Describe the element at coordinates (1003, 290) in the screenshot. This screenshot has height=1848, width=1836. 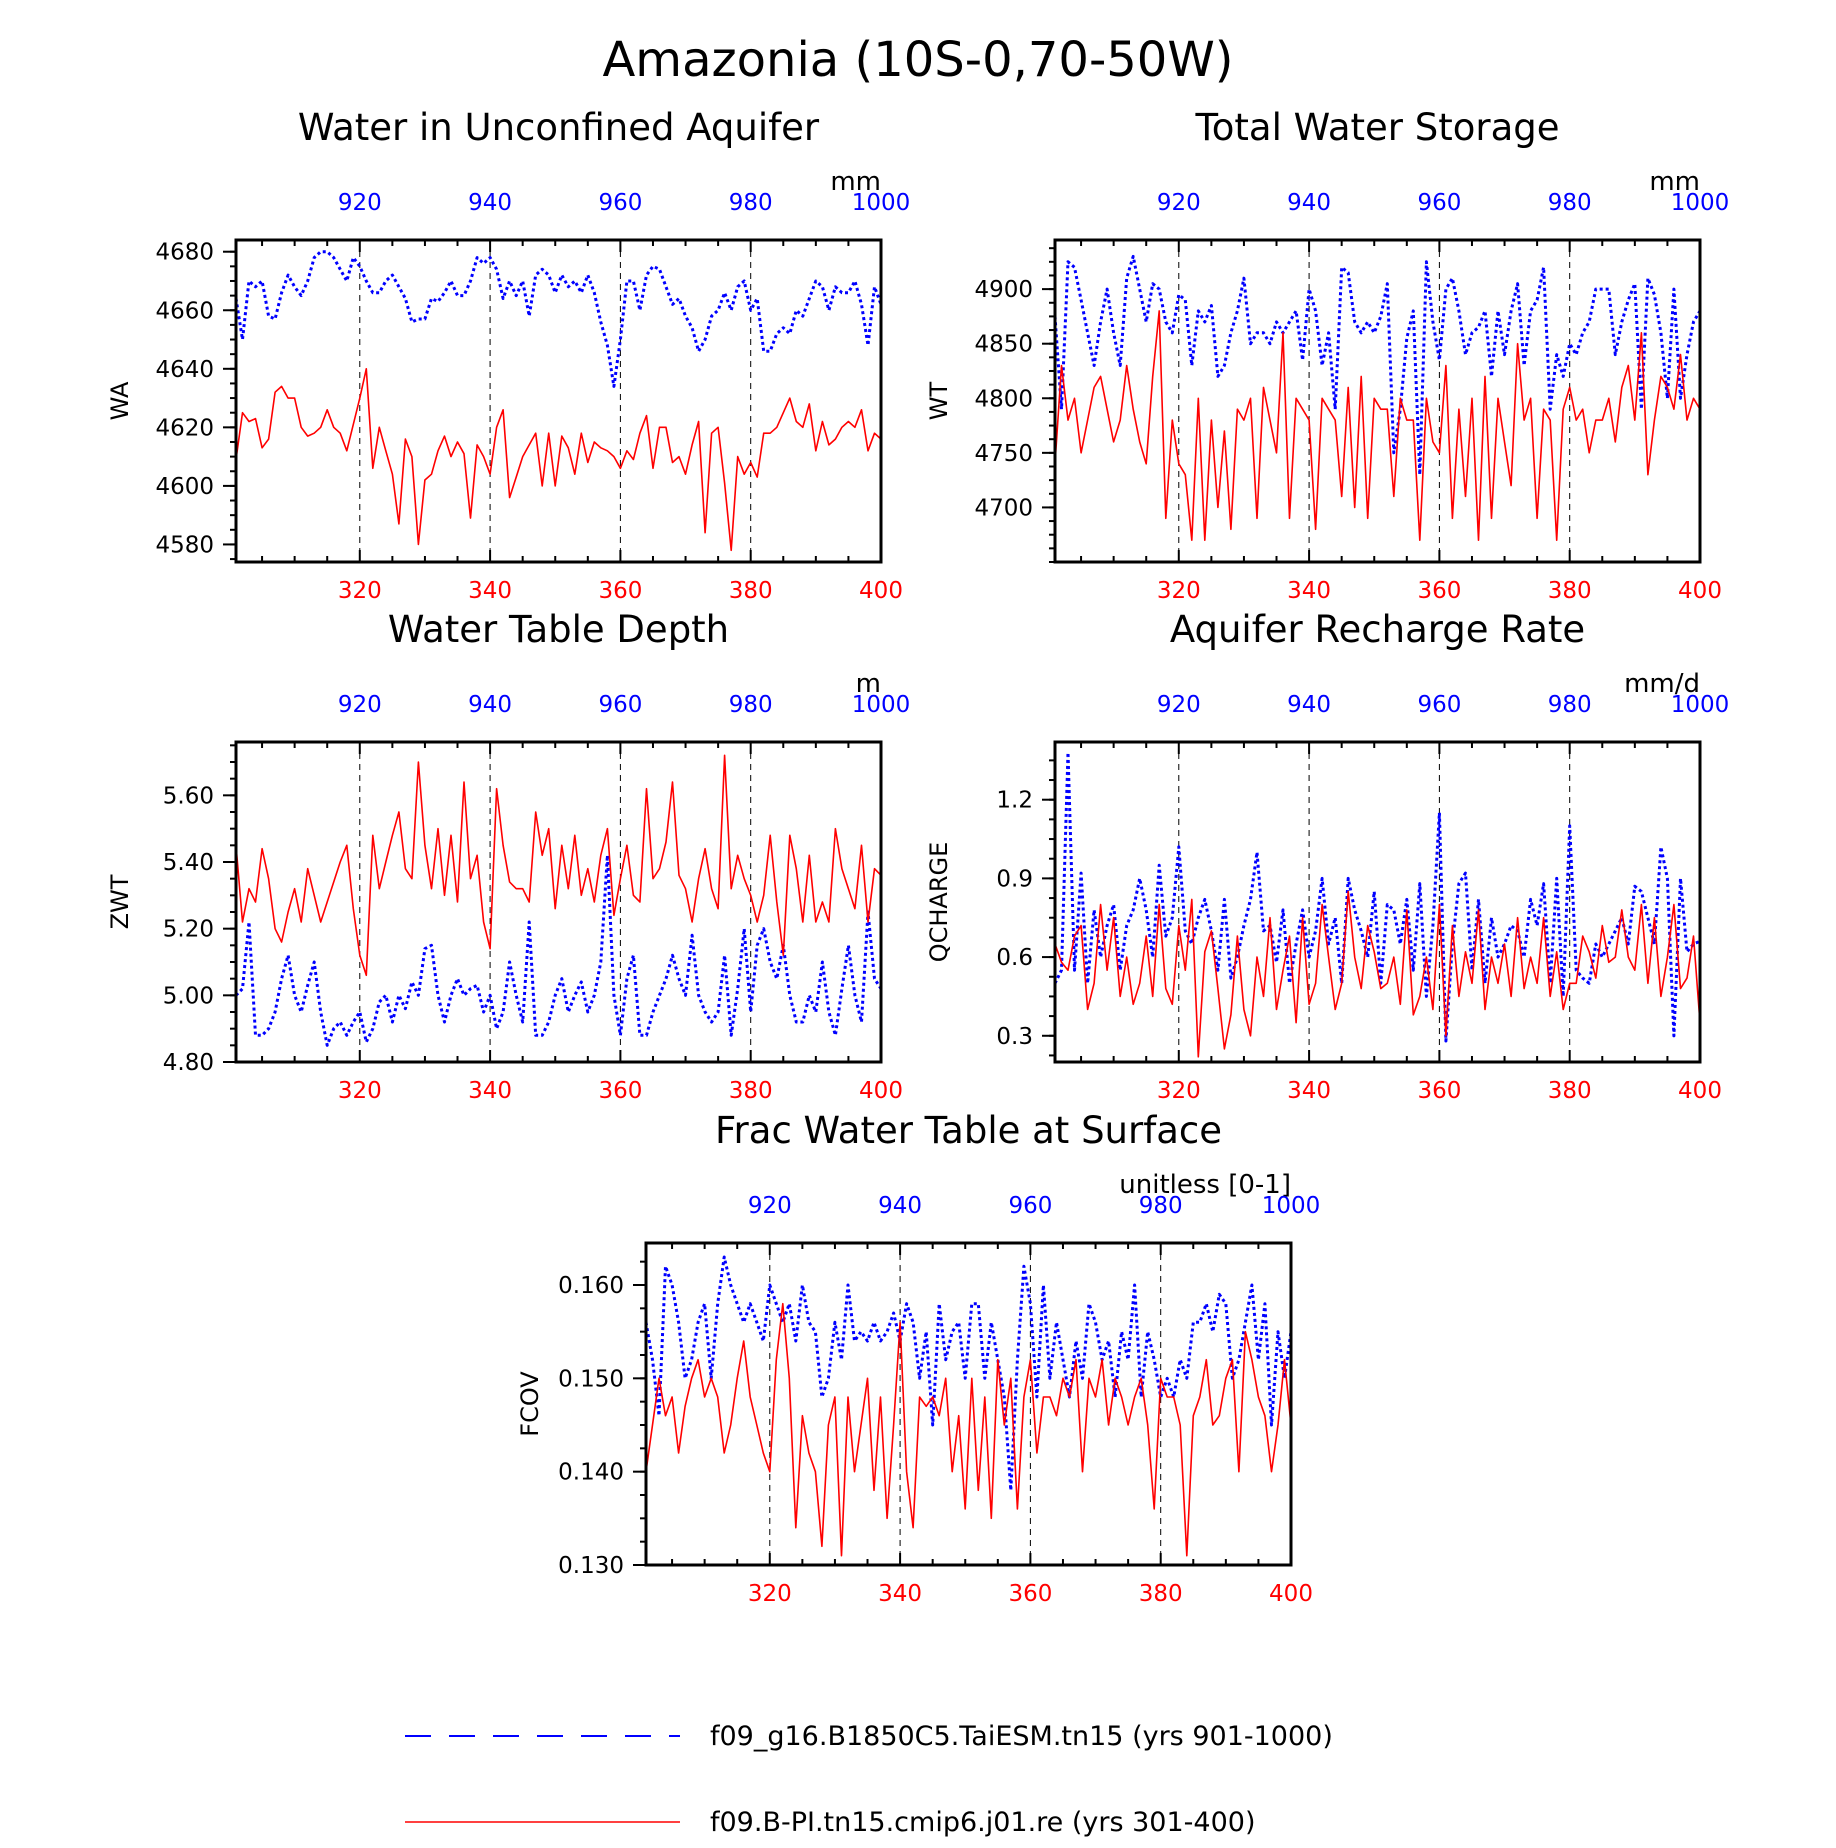
I see `y-tick-label: 4900` at that location.